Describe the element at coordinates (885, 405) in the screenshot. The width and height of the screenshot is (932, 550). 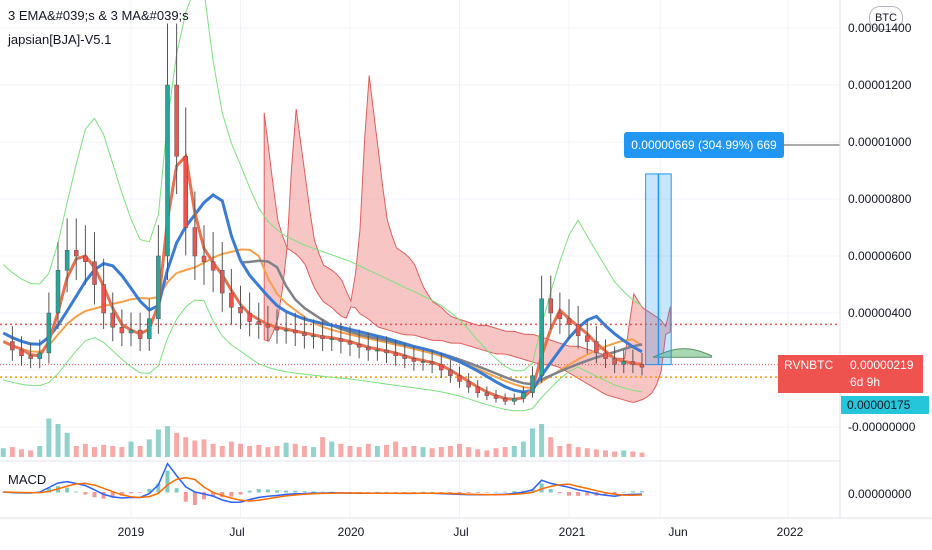
I see `level-tag: 0.00000175` at that location.